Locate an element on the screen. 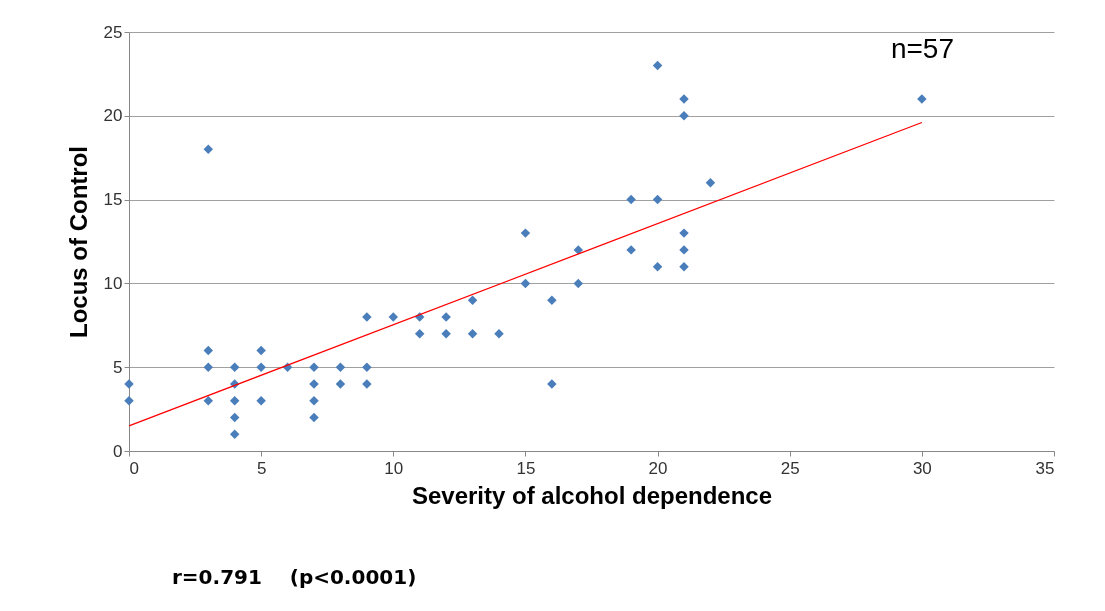  x-tick-label: 15 is located at coordinates (526, 468).